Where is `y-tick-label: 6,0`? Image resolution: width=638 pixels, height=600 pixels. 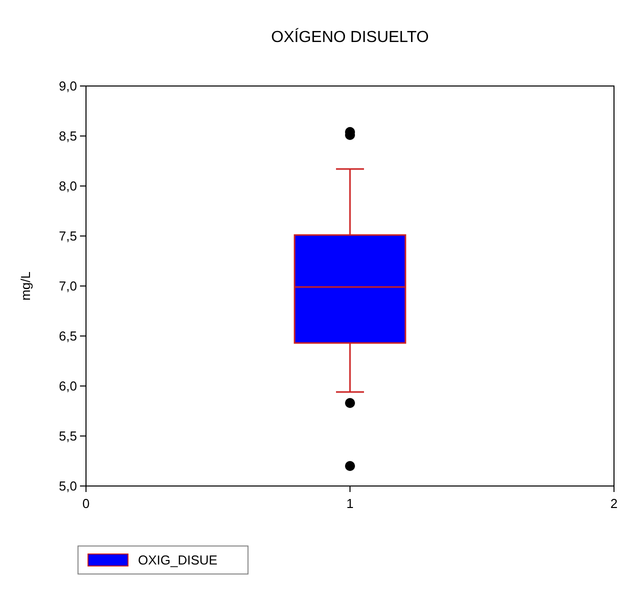 y-tick-label: 6,0 is located at coordinates (67, 386).